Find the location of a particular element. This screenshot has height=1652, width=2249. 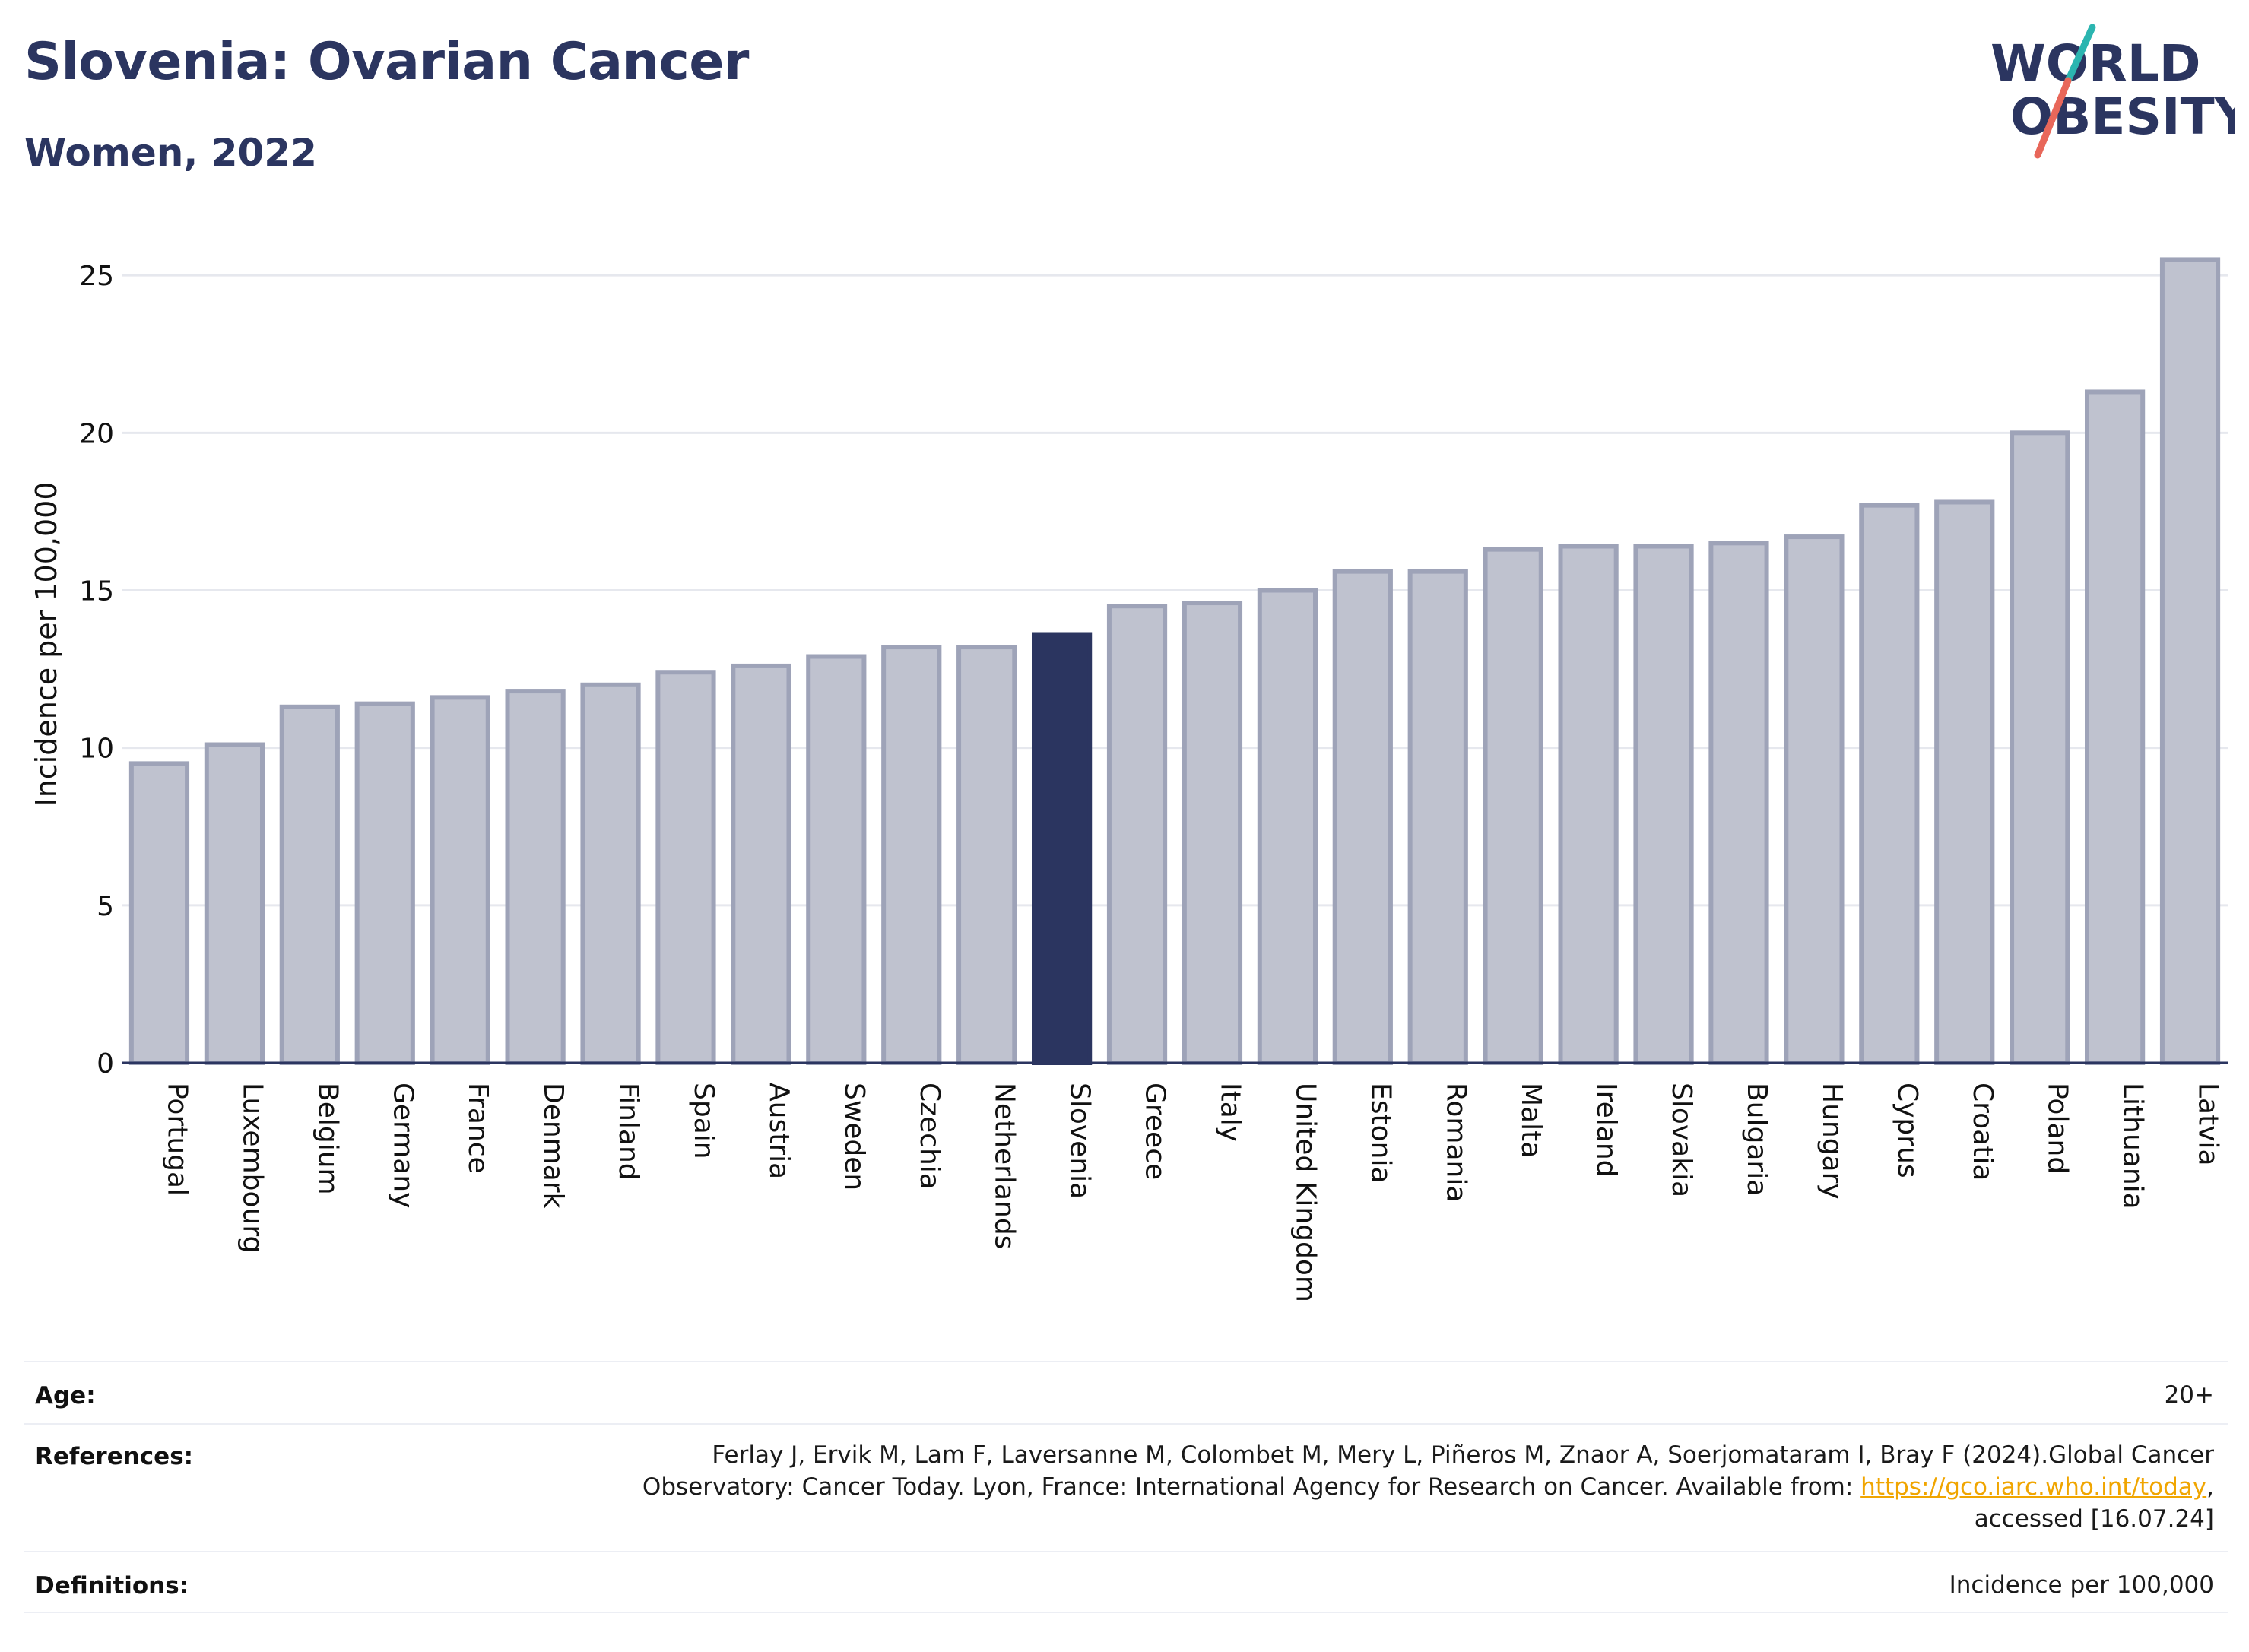

x-tick-label: Croatia is located at coordinates (1982, 1132).